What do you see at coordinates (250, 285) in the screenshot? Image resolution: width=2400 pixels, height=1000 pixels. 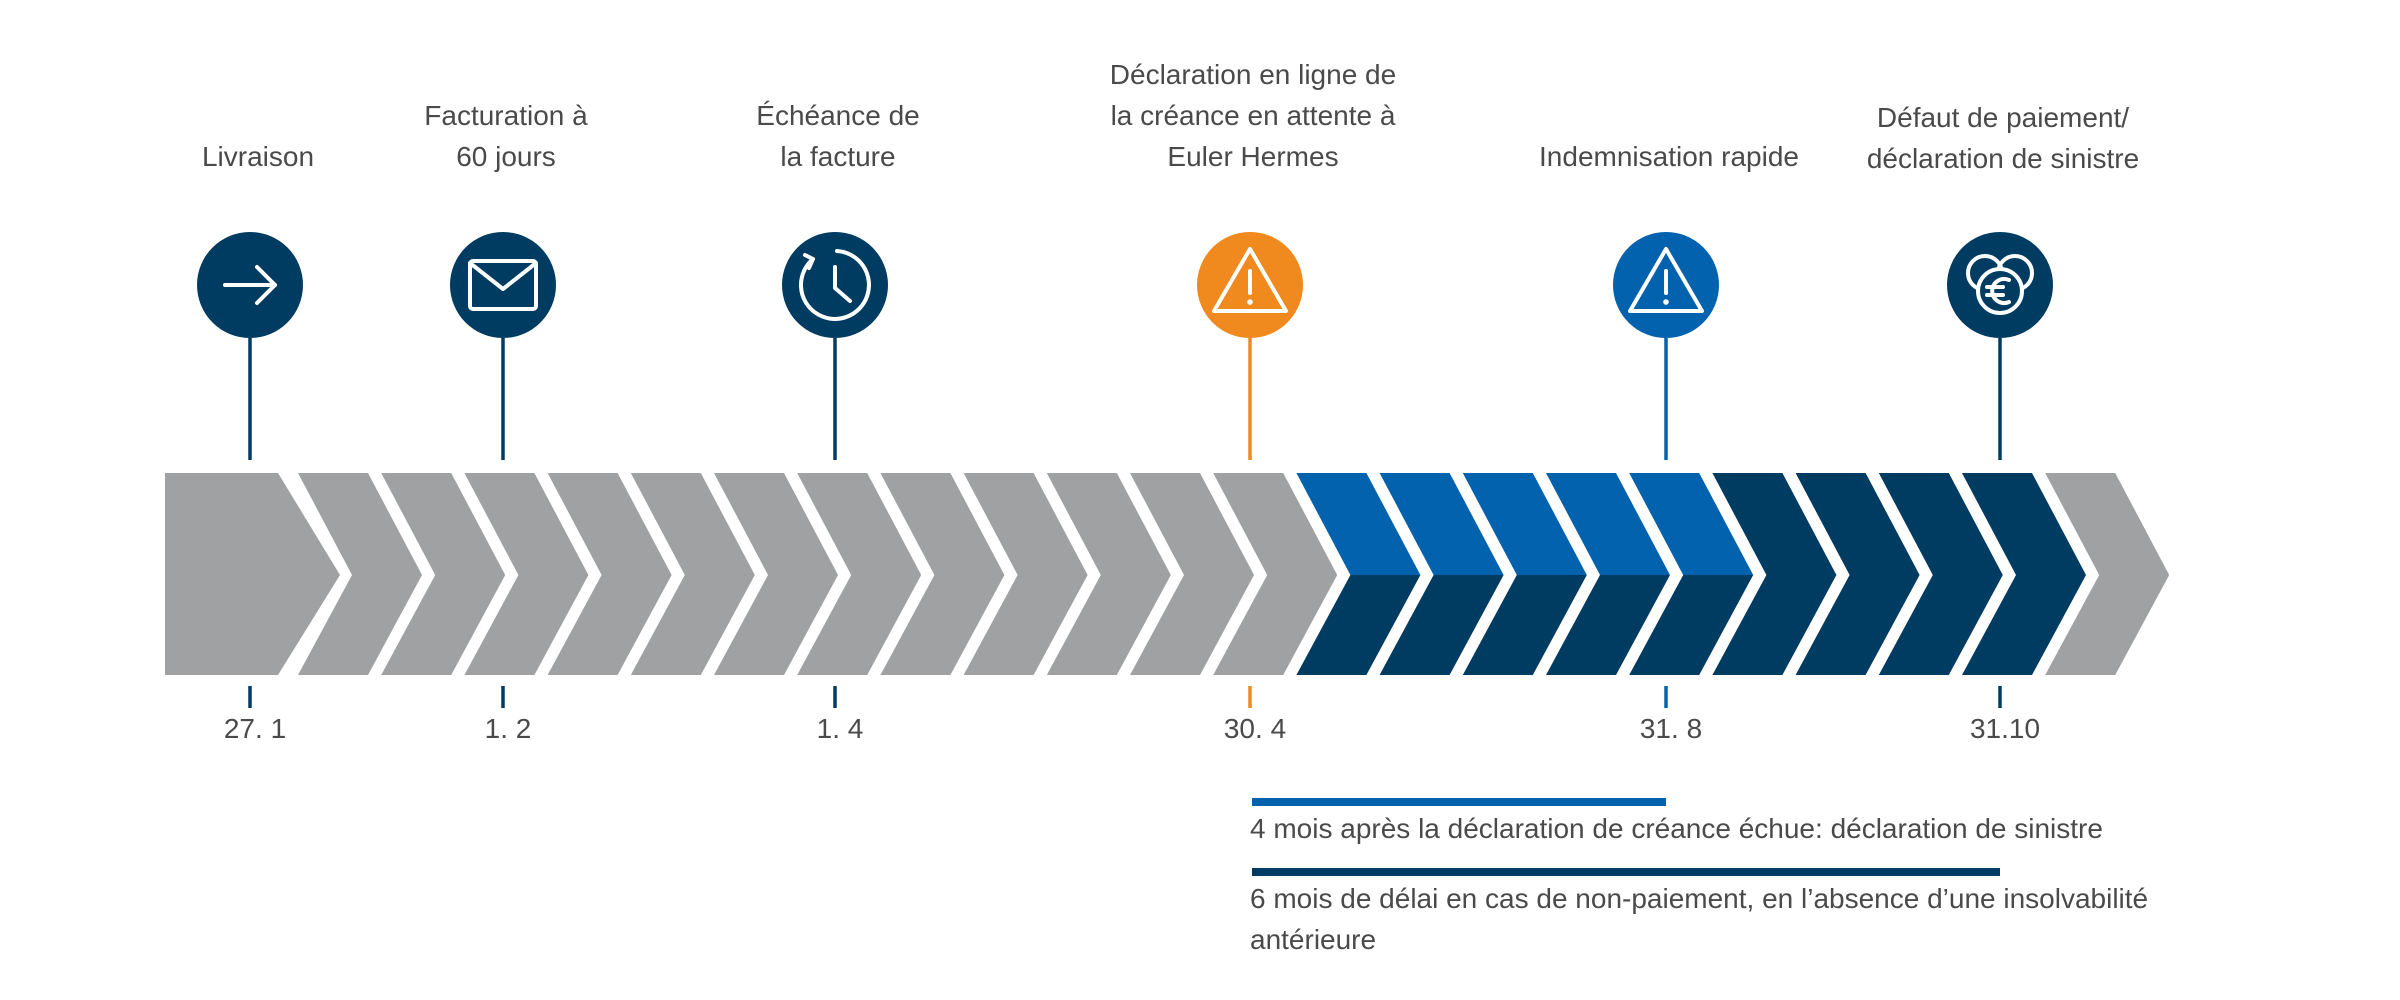 I see `arrow-right-icon` at bounding box center [250, 285].